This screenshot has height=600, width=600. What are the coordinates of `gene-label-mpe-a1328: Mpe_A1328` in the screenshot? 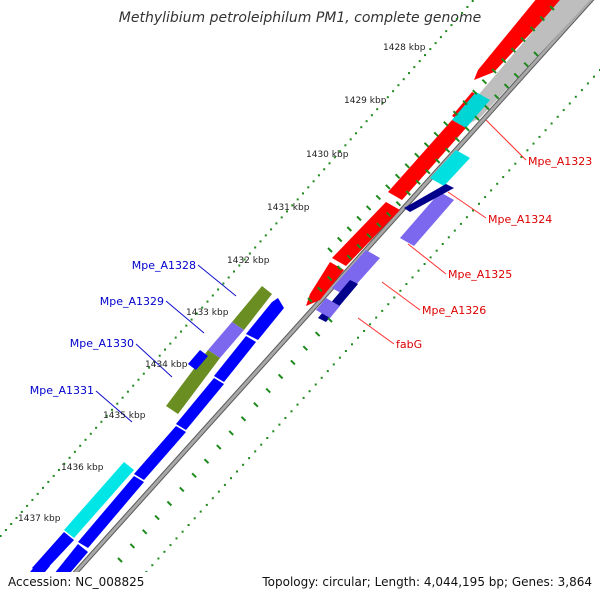 It's located at (164, 265).